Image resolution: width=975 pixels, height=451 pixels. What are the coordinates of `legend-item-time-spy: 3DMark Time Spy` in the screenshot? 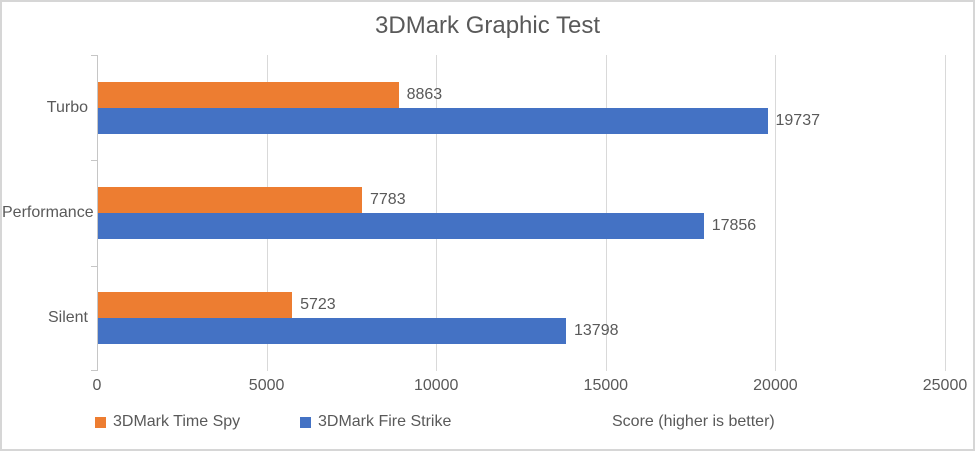 It's located at (167, 422).